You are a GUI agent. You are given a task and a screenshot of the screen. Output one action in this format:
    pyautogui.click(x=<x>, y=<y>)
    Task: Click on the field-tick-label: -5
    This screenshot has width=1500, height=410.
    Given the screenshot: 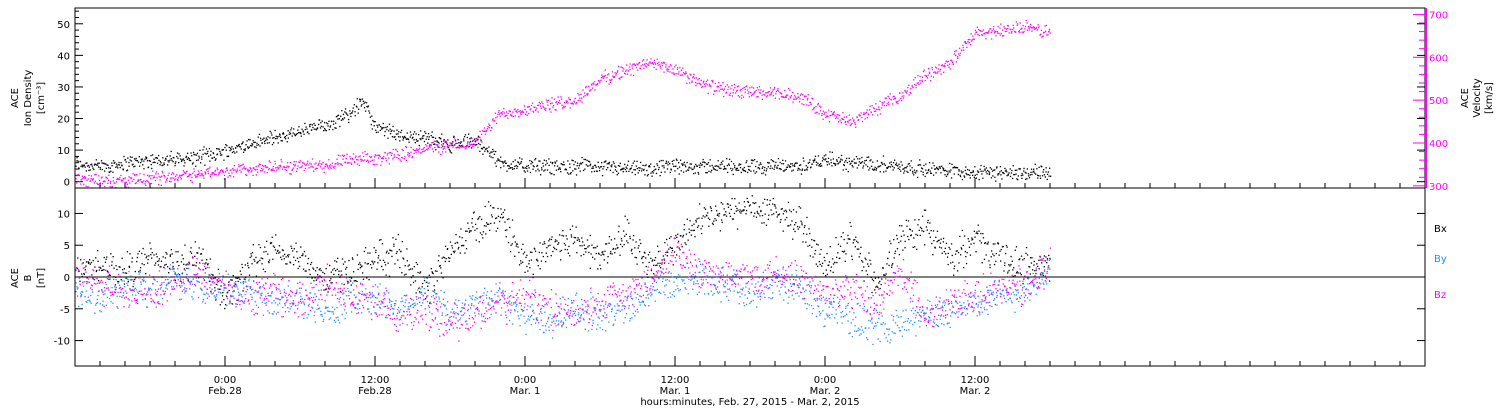 What is the action you would take?
    pyautogui.click(x=65, y=310)
    